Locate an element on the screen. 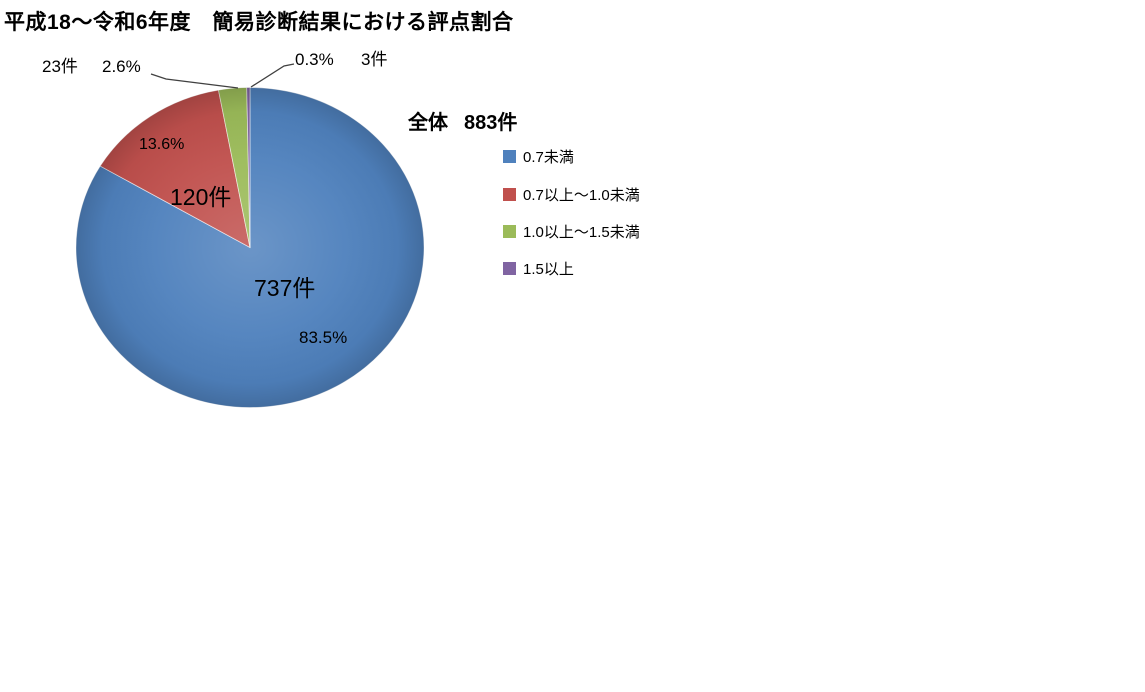  legend-label: 0.7未満 is located at coordinates (548, 157).